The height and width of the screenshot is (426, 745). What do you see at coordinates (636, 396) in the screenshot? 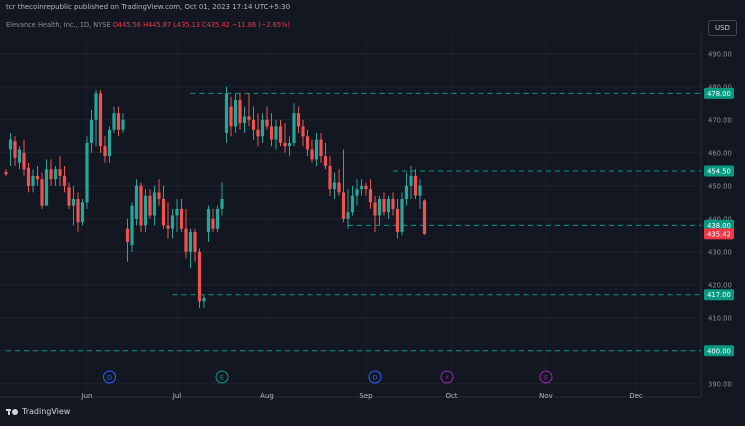
I see `x-tick-label: Dec` at bounding box center [636, 396].